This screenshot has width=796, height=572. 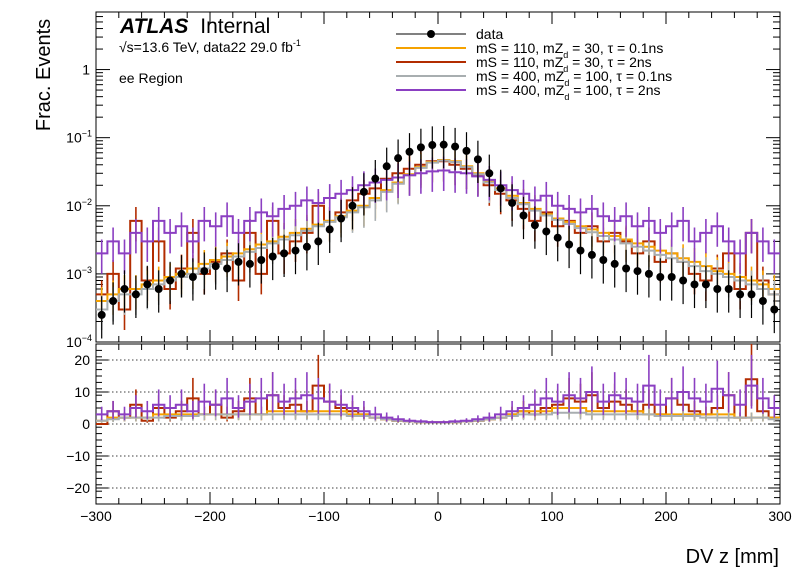 I want to click on xtick-label: −200, so click(x=210, y=516).